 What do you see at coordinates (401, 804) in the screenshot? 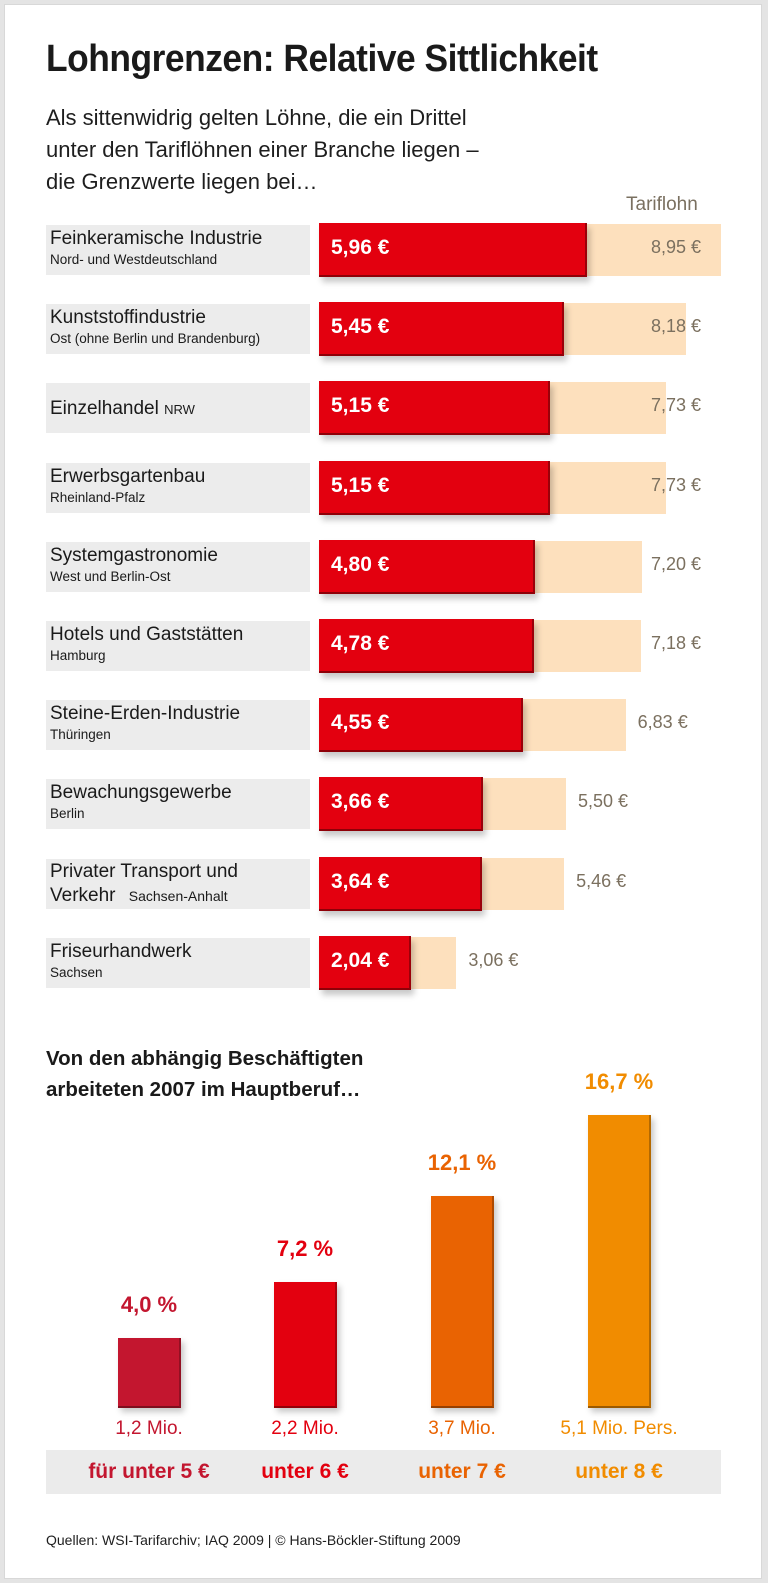
I see `grenzwert-bar: 3,66 €` at bounding box center [401, 804].